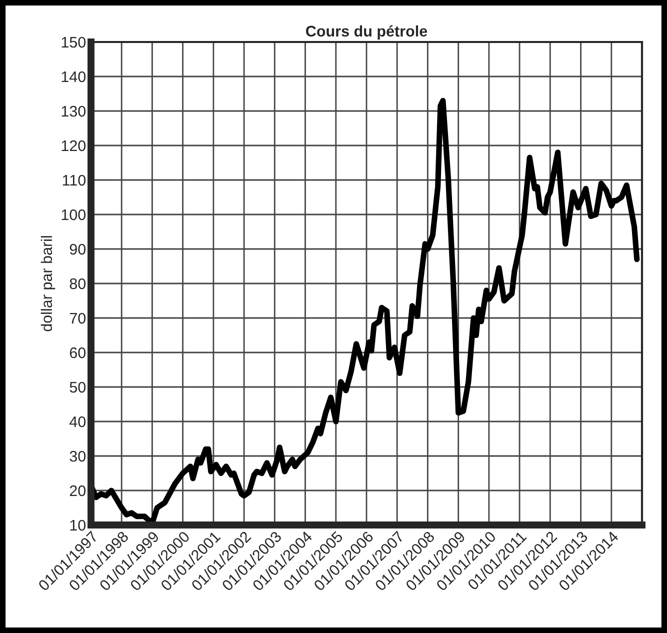 This screenshot has width=667, height=633. What do you see at coordinates (367, 32) in the screenshot?
I see `chart-title: Cours du pétrole` at bounding box center [367, 32].